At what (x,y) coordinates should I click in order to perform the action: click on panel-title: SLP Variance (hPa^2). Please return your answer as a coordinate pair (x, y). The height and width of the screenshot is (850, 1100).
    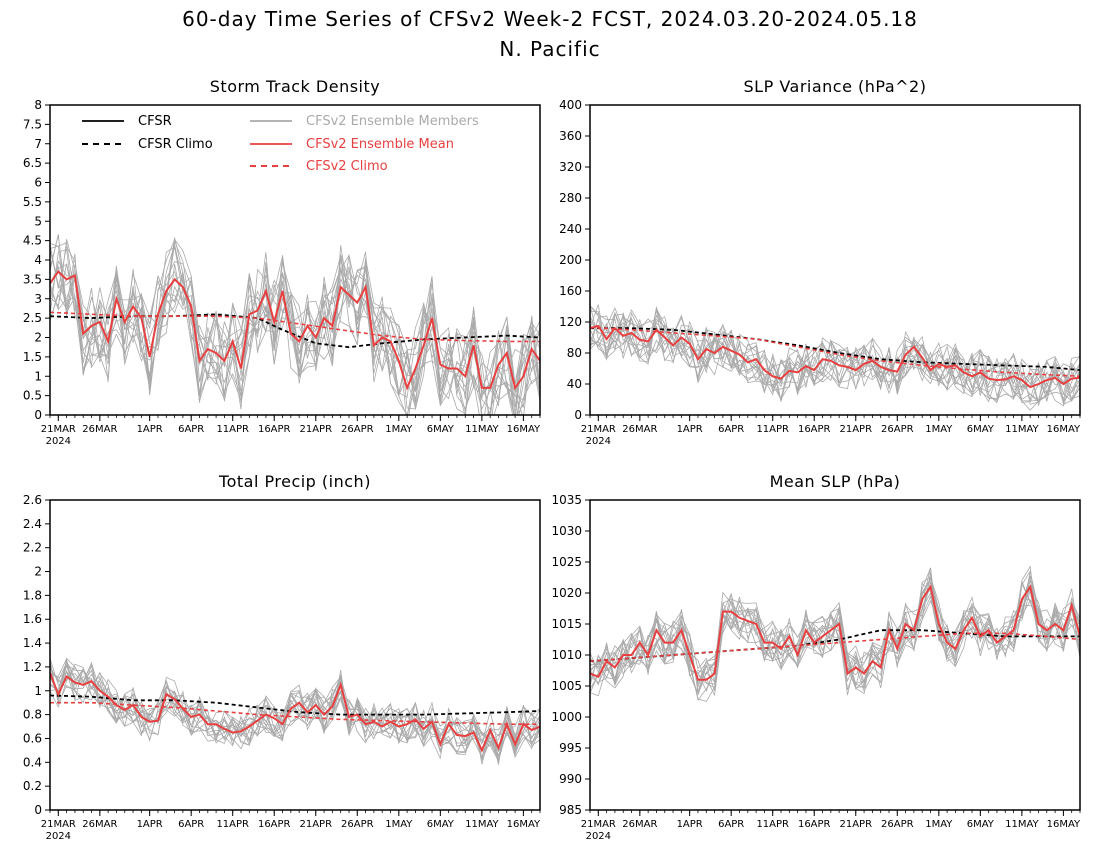
    Looking at the image, I should click on (835, 86).